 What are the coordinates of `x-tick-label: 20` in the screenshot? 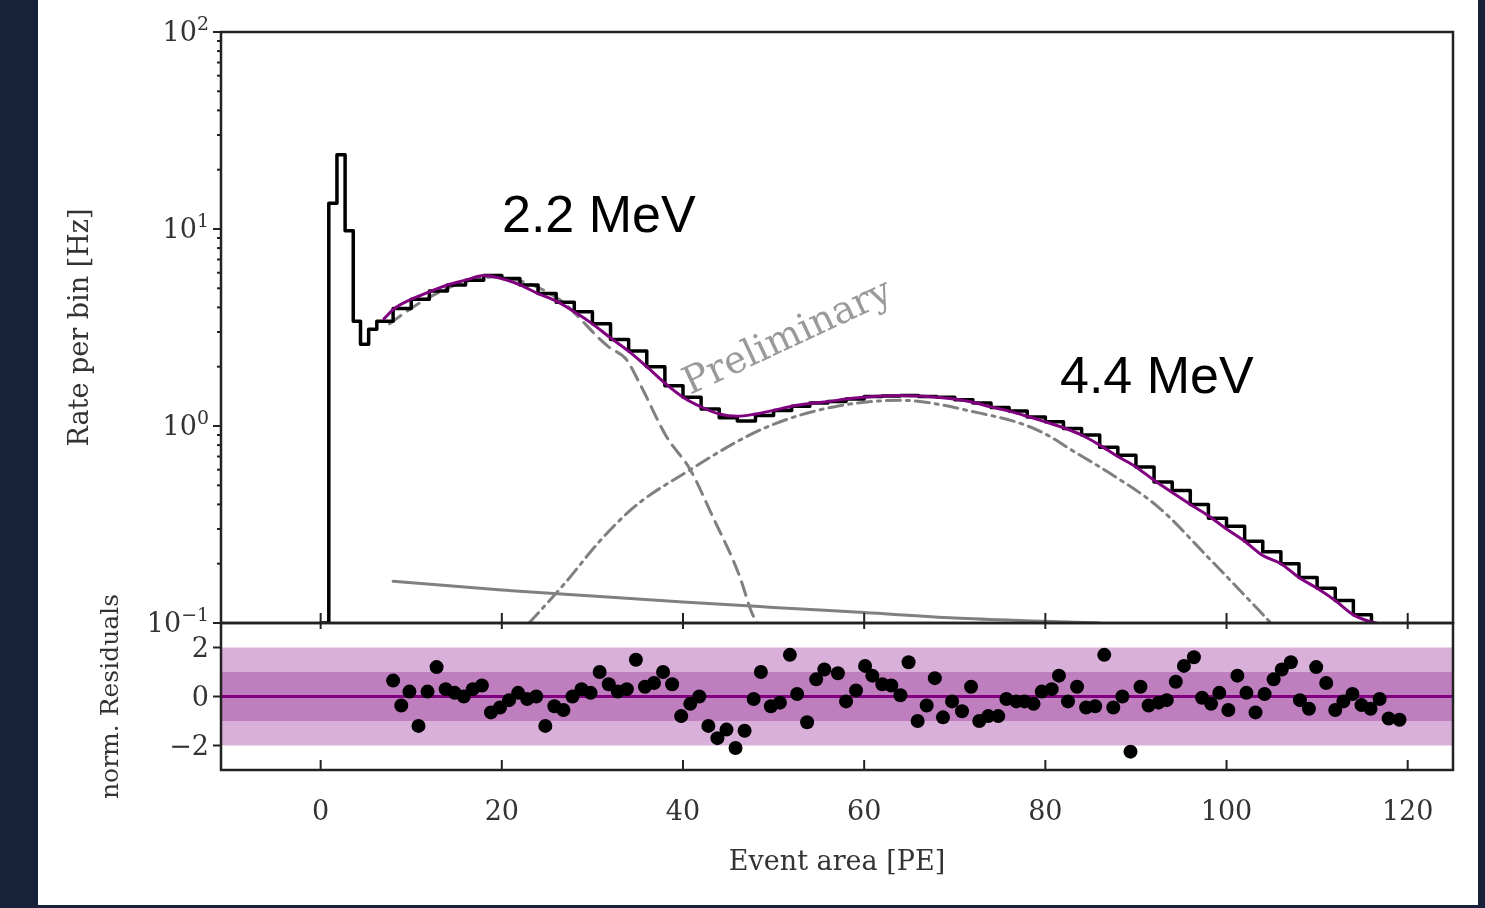 It's located at (501, 810).